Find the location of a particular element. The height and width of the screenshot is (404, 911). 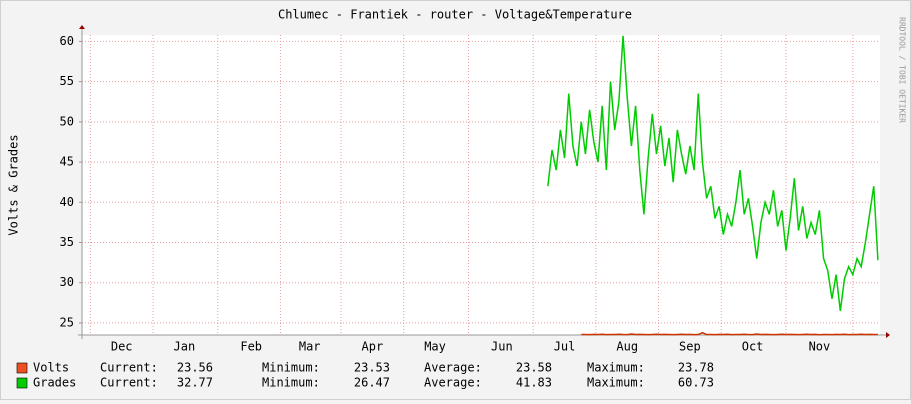

y-tick-label: 30 is located at coordinates (67, 282).